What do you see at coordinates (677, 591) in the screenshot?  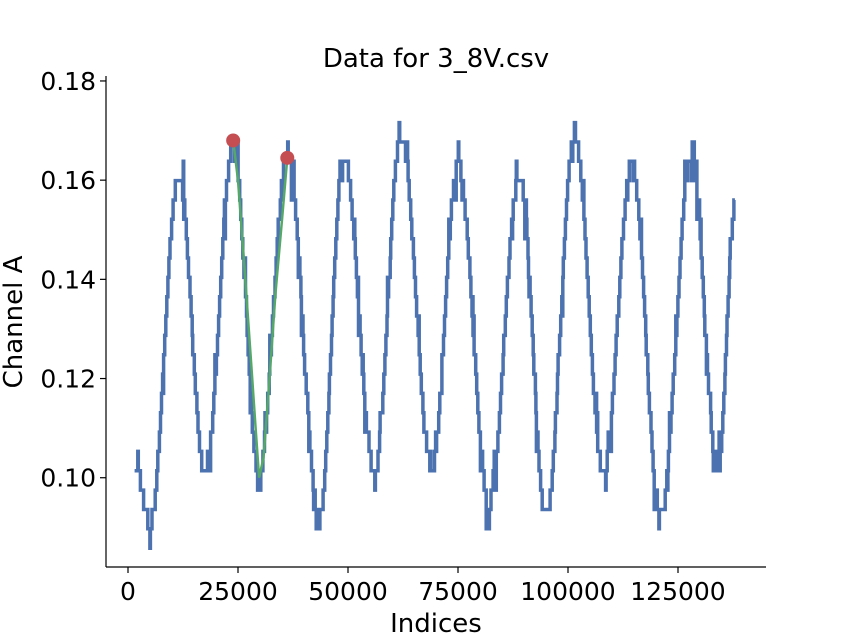 I see `x-tick-label: 125000` at bounding box center [677, 591].